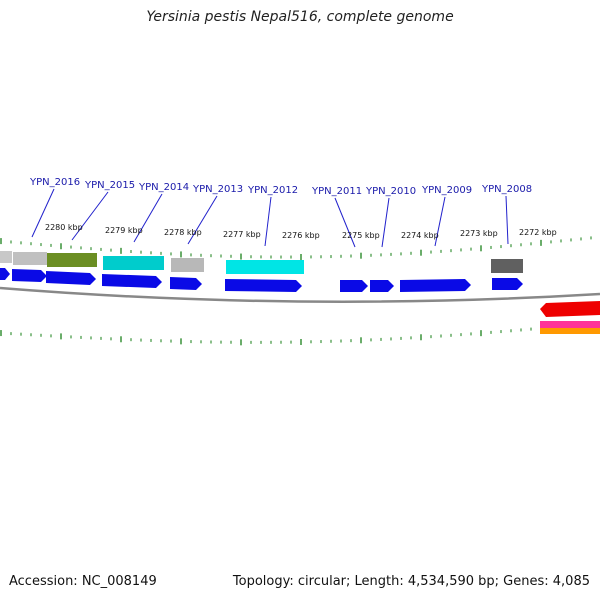 Image resolution: width=600 pixels, height=600 pixels. Describe the element at coordinates (163, 187) in the screenshot. I see `gene-label: YPN_2014` at that location.